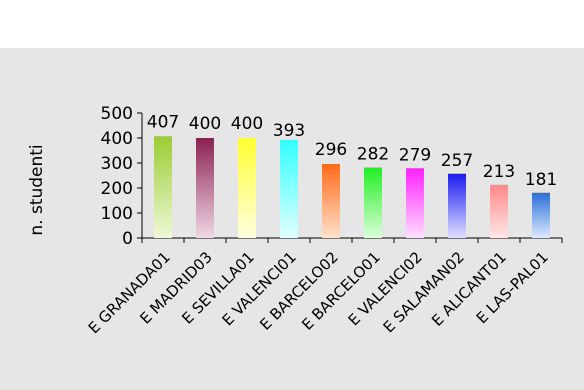  Describe the element at coordinates (352, 151) in the screenshot. I see `value-labels: 407 400 400 393 296 282 279 257 213 181` at that location.